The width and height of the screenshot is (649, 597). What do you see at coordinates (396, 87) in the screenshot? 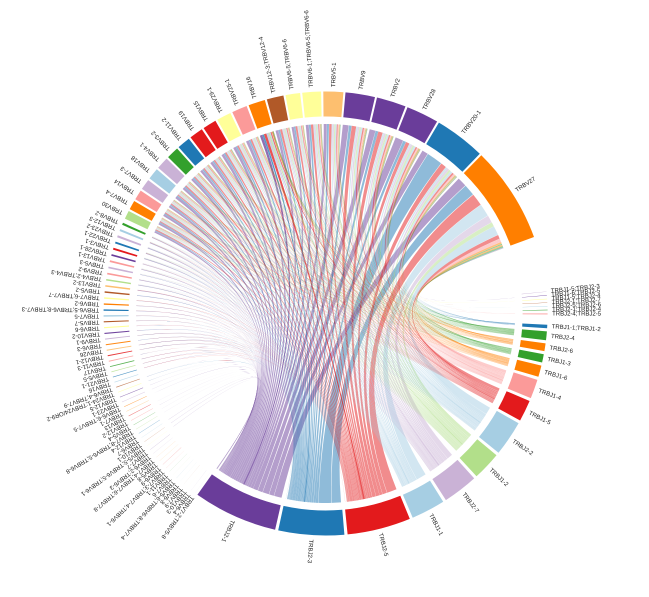
I see `svg-text: TRBV2` at bounding box center [396, 87].